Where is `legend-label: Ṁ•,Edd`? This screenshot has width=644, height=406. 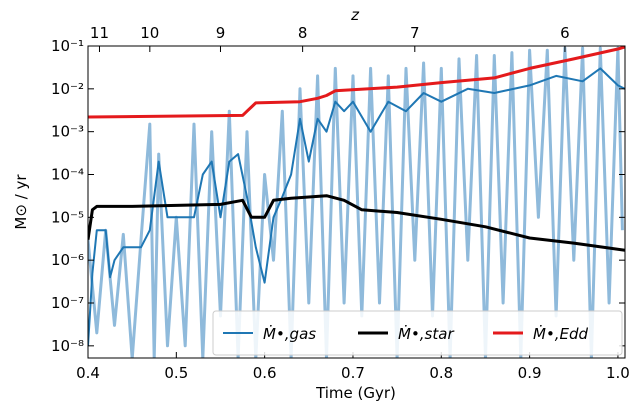
legend-label: Ṁ•,Edd is located at coordinates (561, 333).